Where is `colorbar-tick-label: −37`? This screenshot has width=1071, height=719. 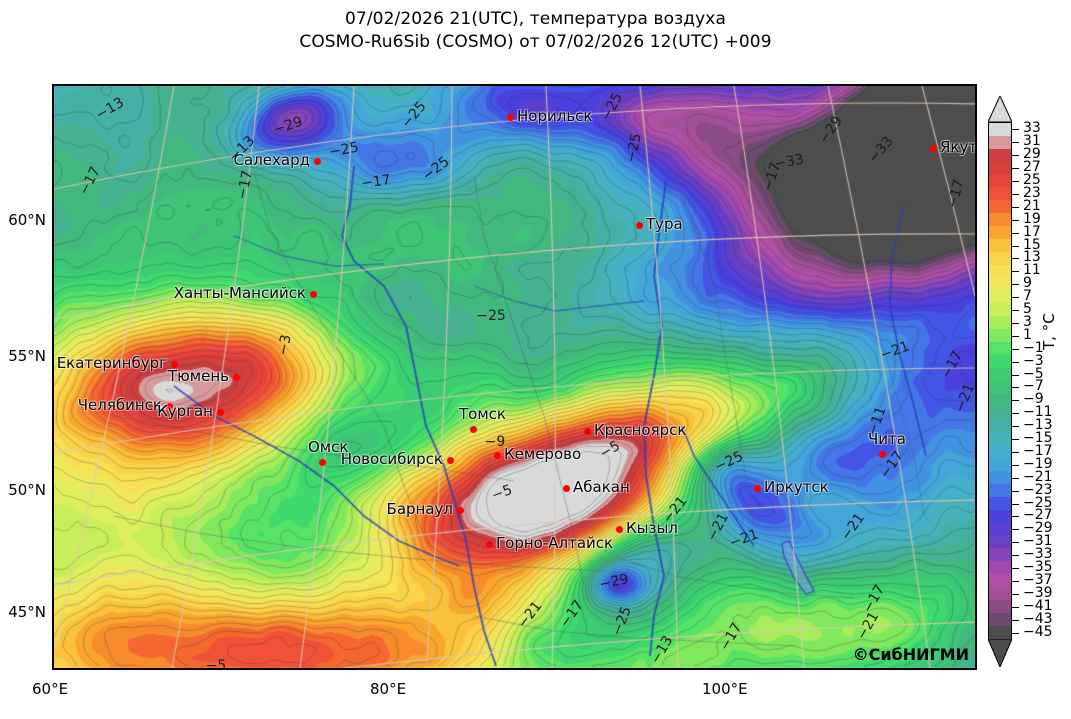 colorbar-tick-label: −37 is located at coordinates (1038, 579).